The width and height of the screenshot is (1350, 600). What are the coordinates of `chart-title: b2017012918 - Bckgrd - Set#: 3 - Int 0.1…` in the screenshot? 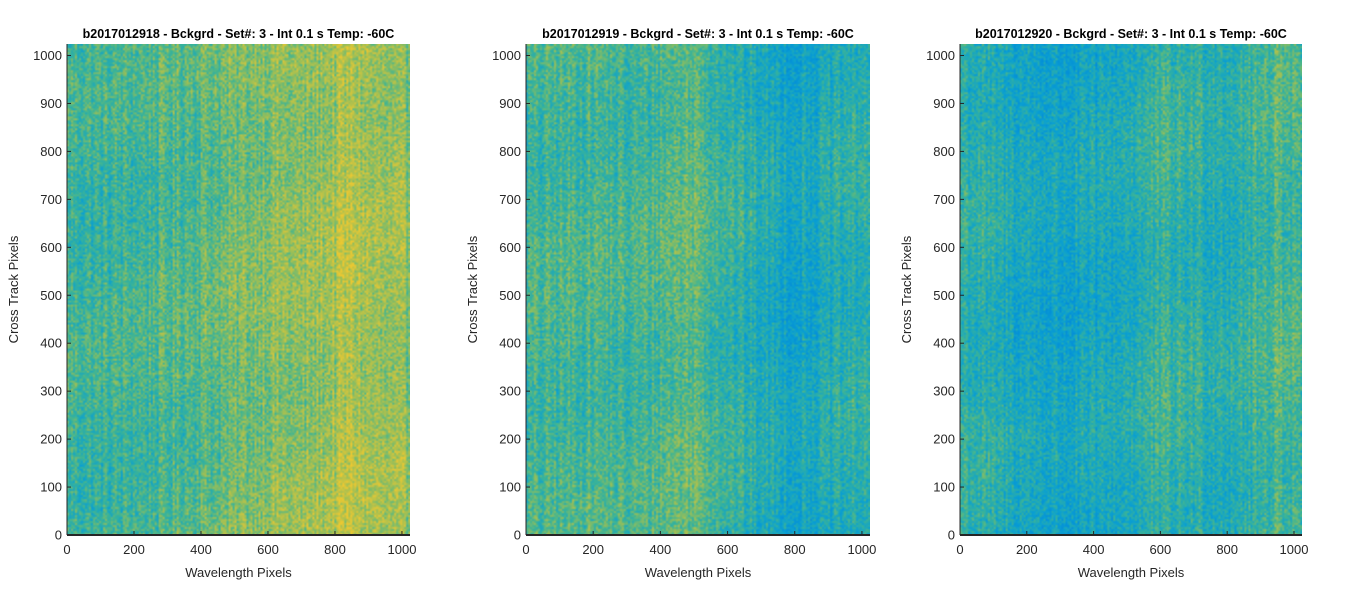 It's located at (239, 34).